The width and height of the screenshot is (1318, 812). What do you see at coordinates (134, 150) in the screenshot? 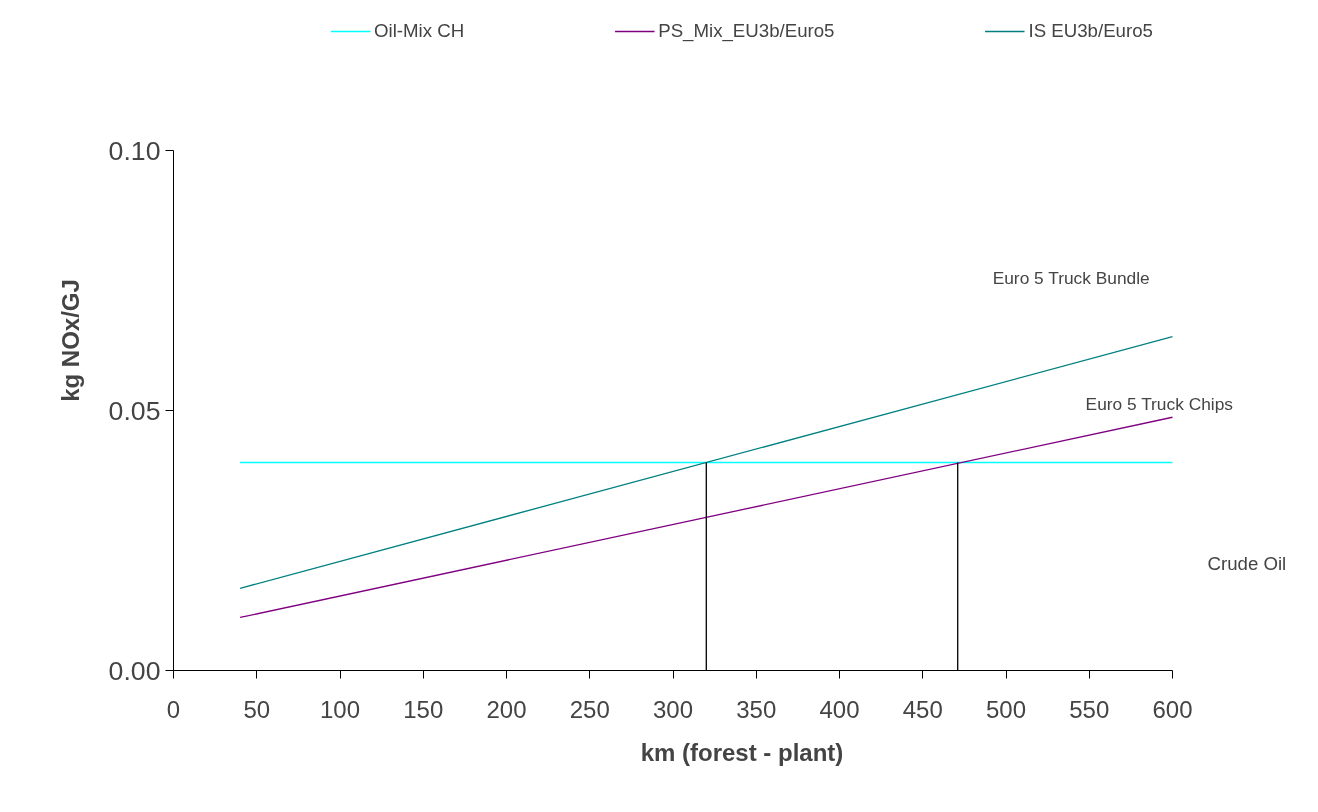
I see `y-tick-label: 0.10` at bounding box center [134, 150].